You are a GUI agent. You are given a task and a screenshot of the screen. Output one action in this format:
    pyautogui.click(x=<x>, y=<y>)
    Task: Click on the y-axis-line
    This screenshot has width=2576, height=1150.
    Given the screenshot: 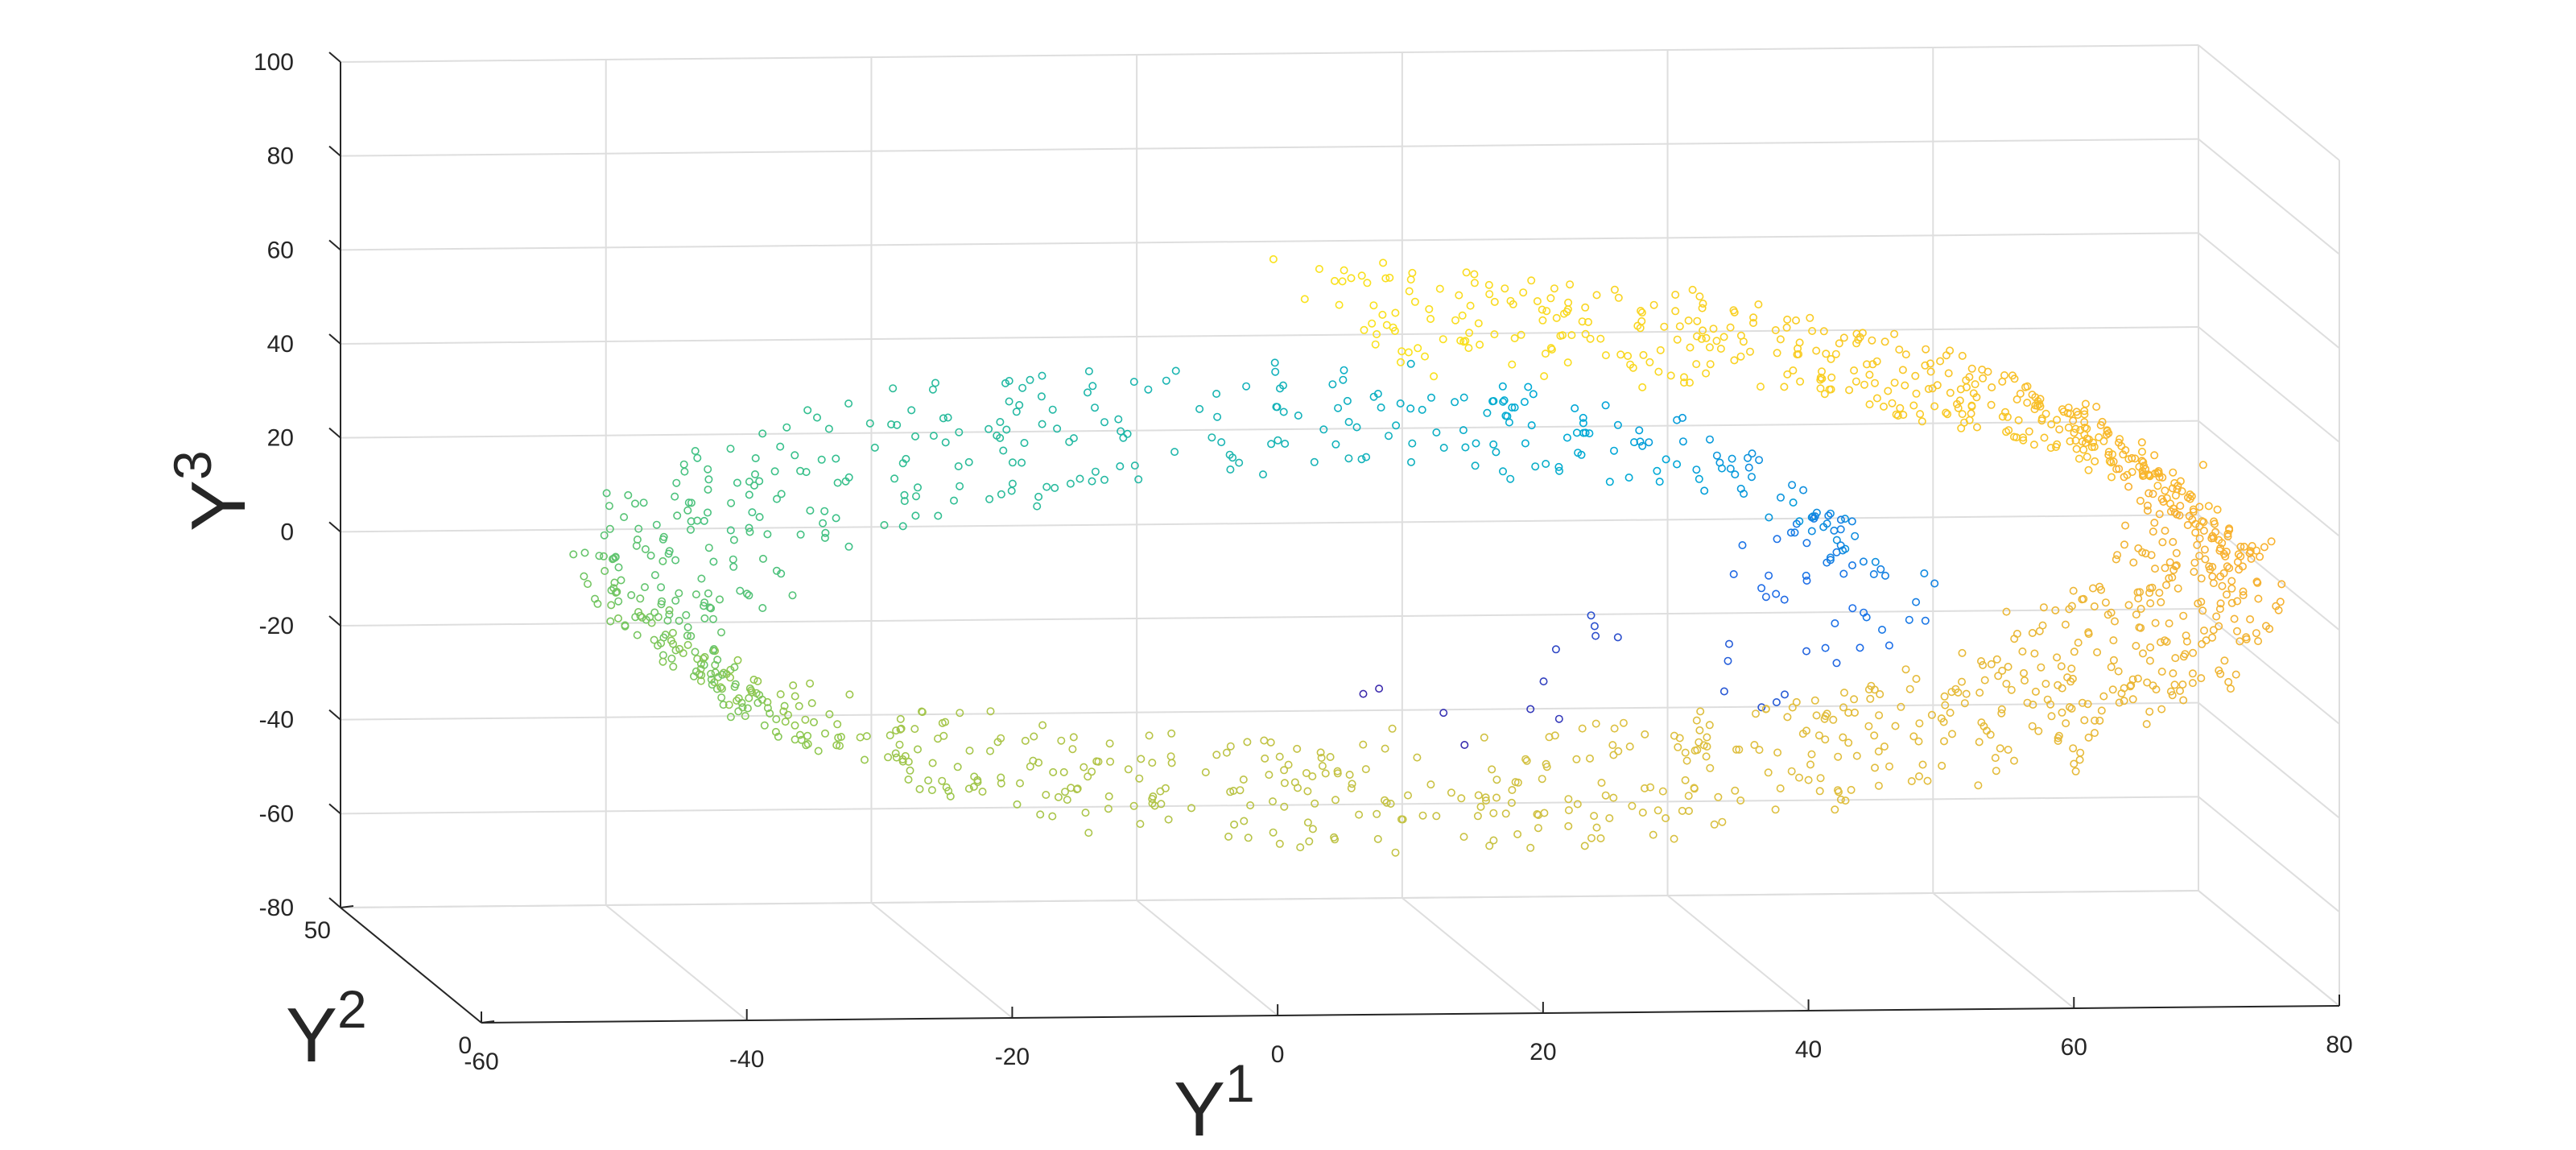 What is the action you would take?
    pyautogui.click(x=411, y=965)
    